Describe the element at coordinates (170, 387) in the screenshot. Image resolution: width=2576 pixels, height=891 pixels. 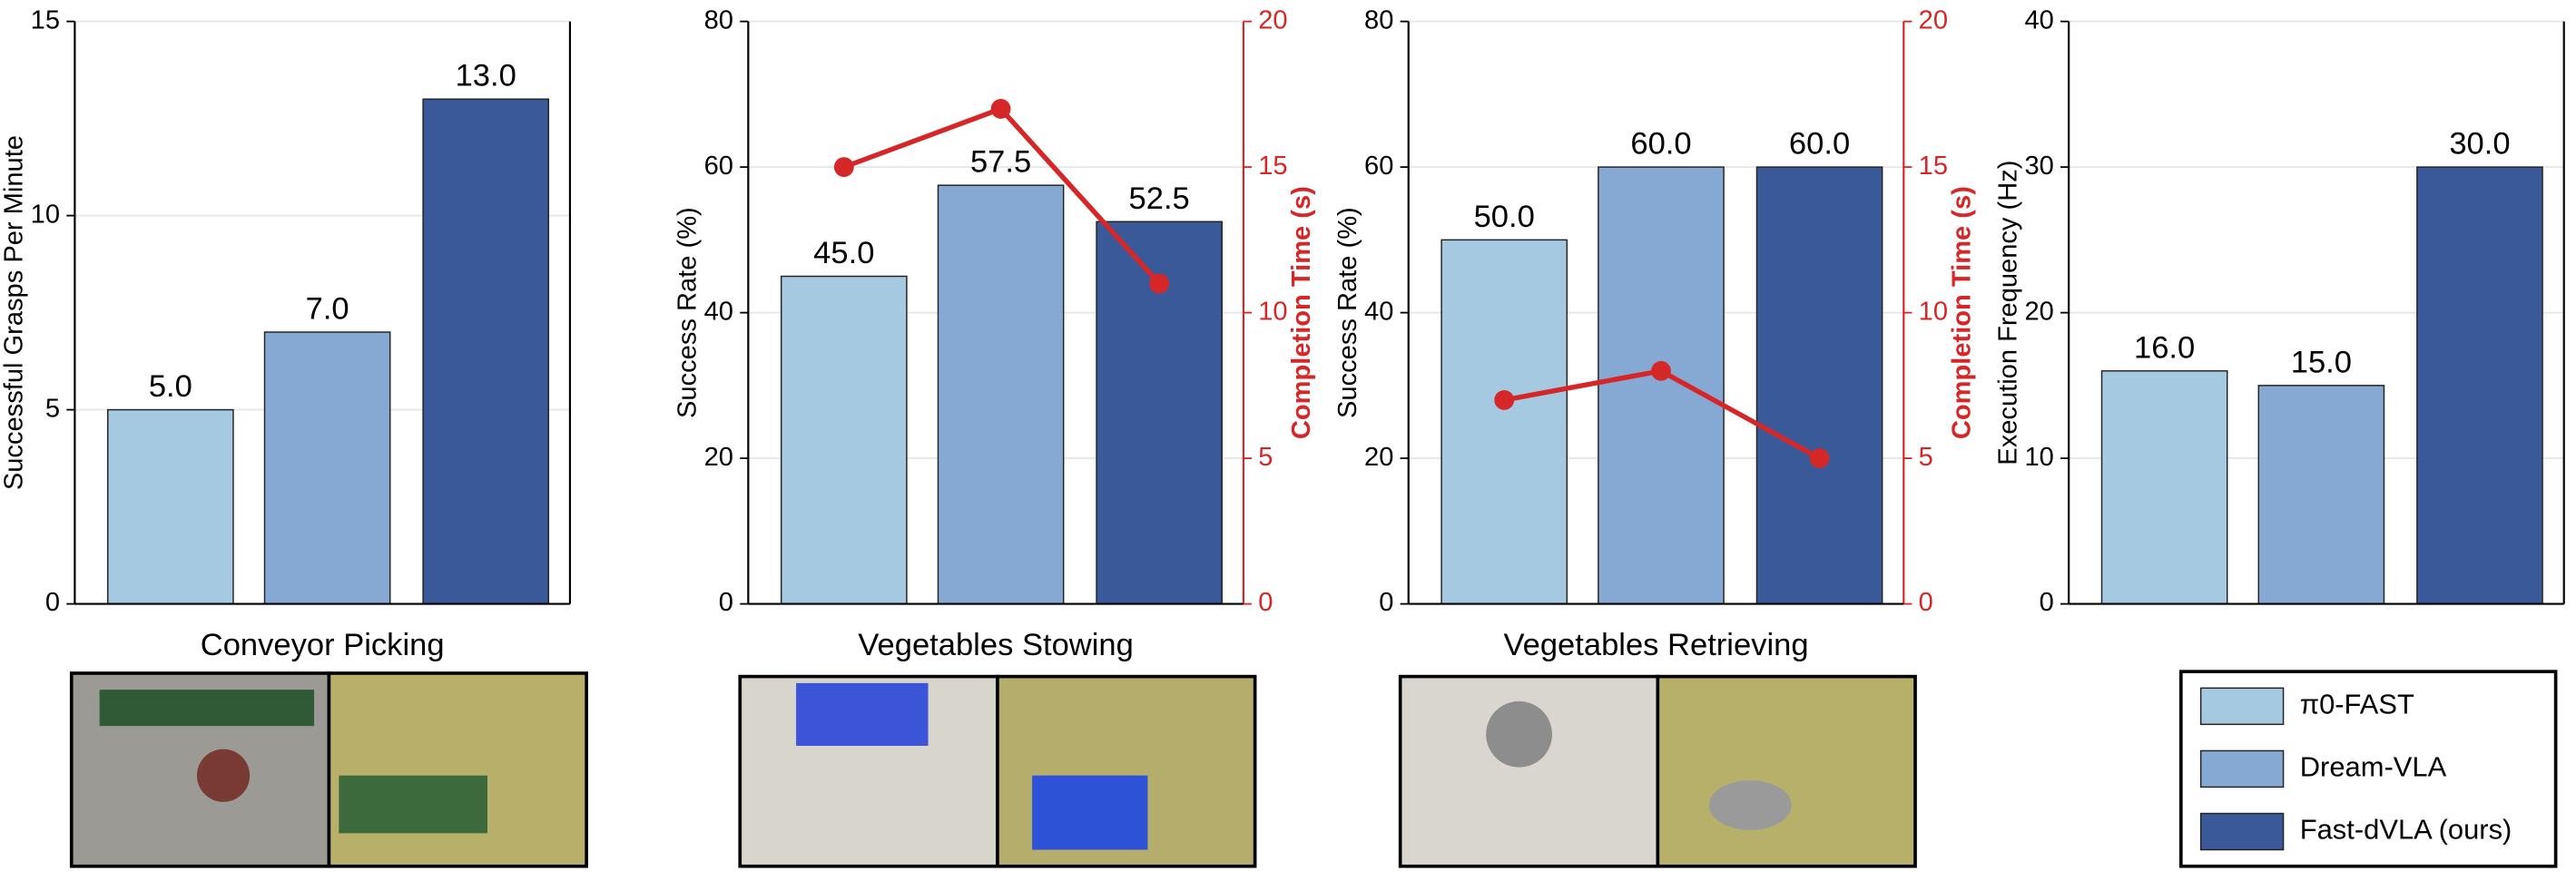
I see `value-label: 5.0` at that location.